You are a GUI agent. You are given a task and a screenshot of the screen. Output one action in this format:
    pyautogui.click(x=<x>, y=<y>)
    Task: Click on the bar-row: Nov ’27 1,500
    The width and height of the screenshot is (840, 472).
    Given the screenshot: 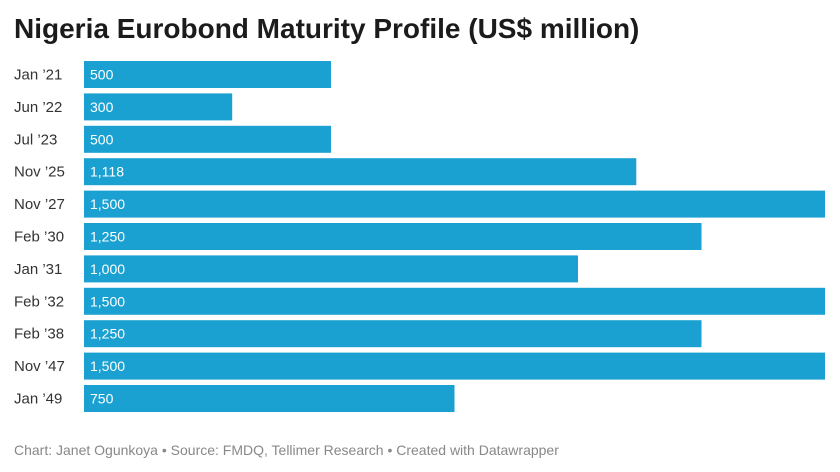 What is the action you would take?
    pyautogui.click(x=419, y=204)
    